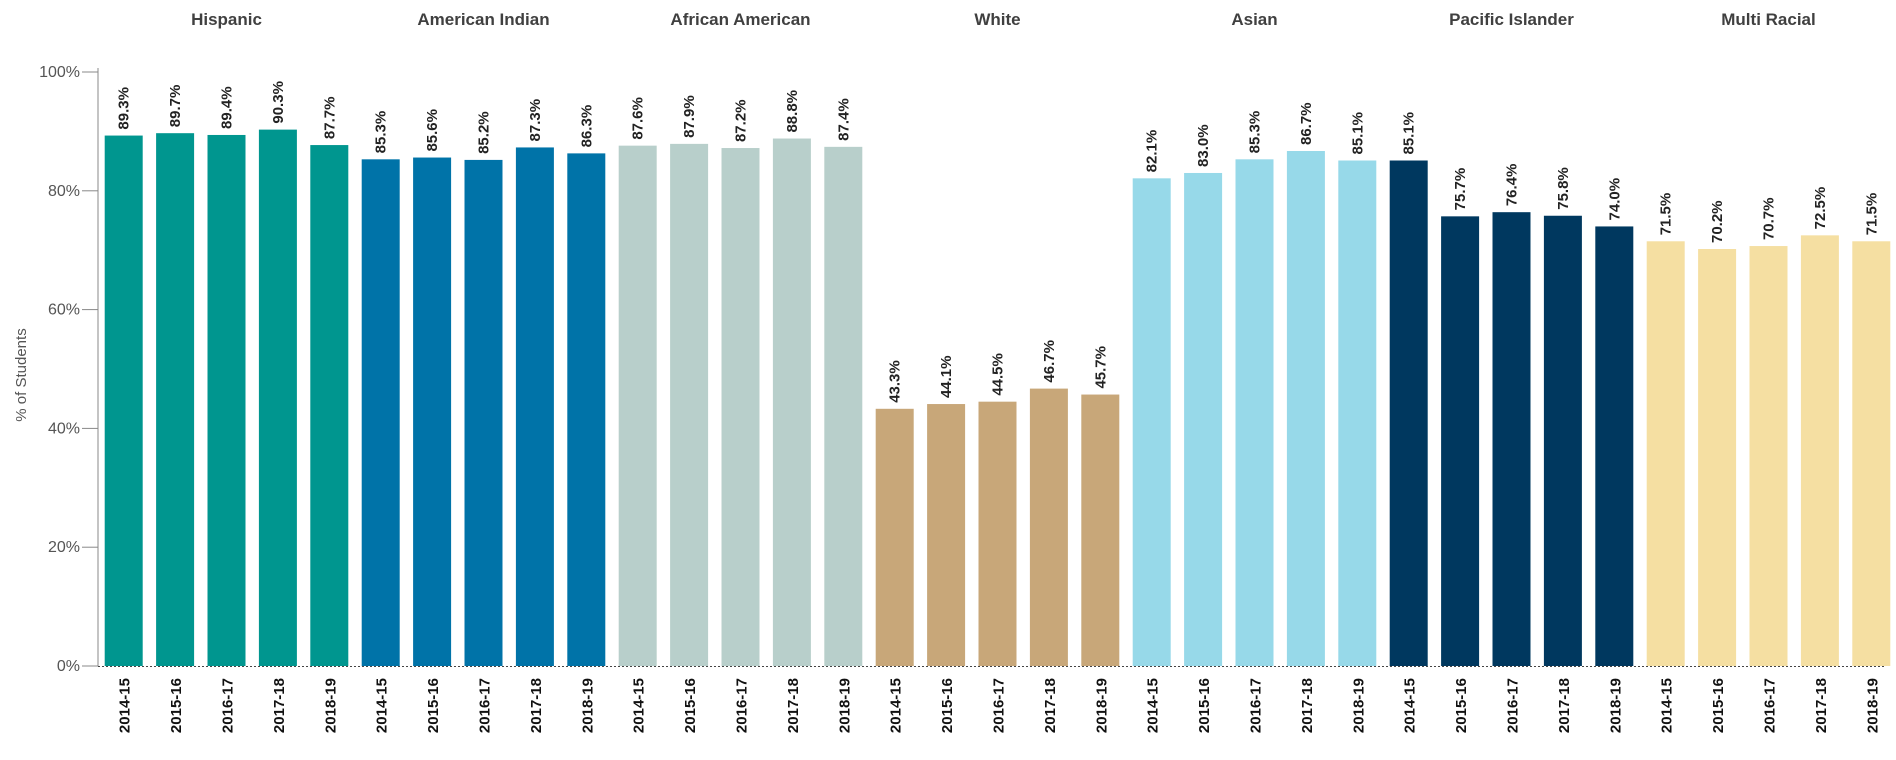 The image size is (1896, 760). What do you see at coordinates (740, 19) in the screenshot?
I see `group-title: African American` at bounding box center [740, 19].